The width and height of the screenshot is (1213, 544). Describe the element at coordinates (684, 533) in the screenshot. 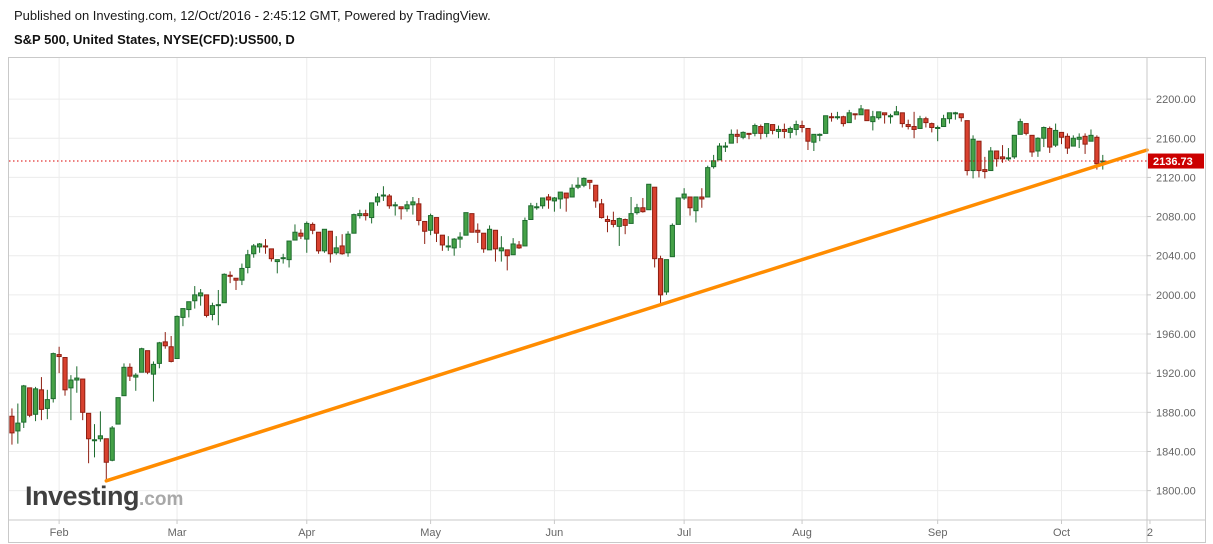

I see `x-axis-label: Jul` at that location.